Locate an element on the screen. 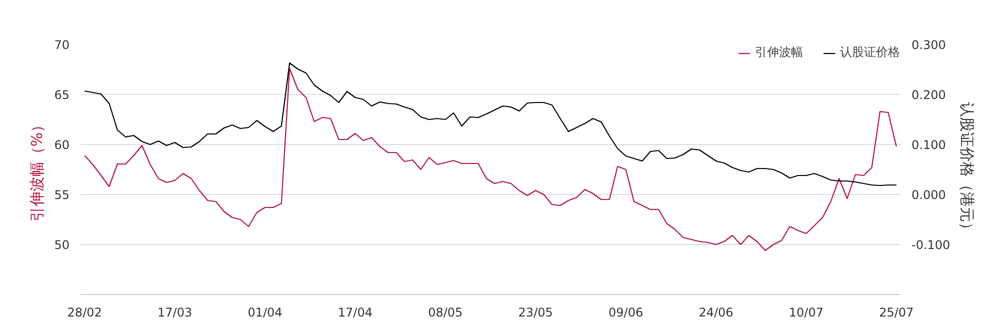 The height and width of the screenshot is (324, 1000). y-tick-label: 65 is located at coordinates (62, 95).